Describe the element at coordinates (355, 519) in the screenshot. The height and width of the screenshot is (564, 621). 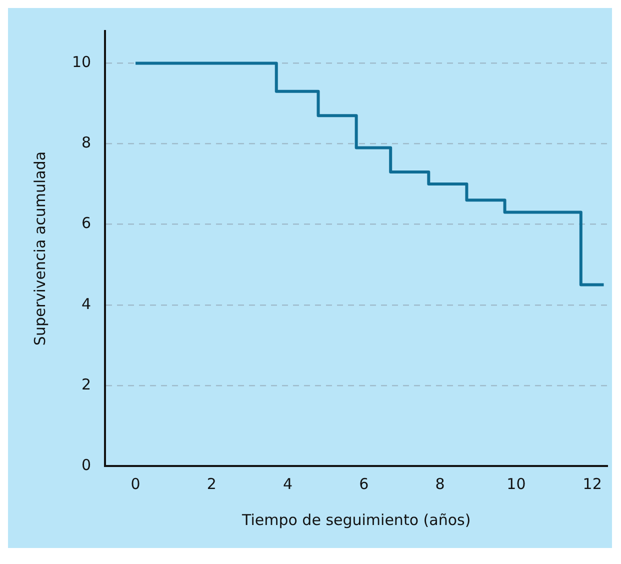
I see `x-axis-title: Tiempo de seguimiento (años)` at that location.